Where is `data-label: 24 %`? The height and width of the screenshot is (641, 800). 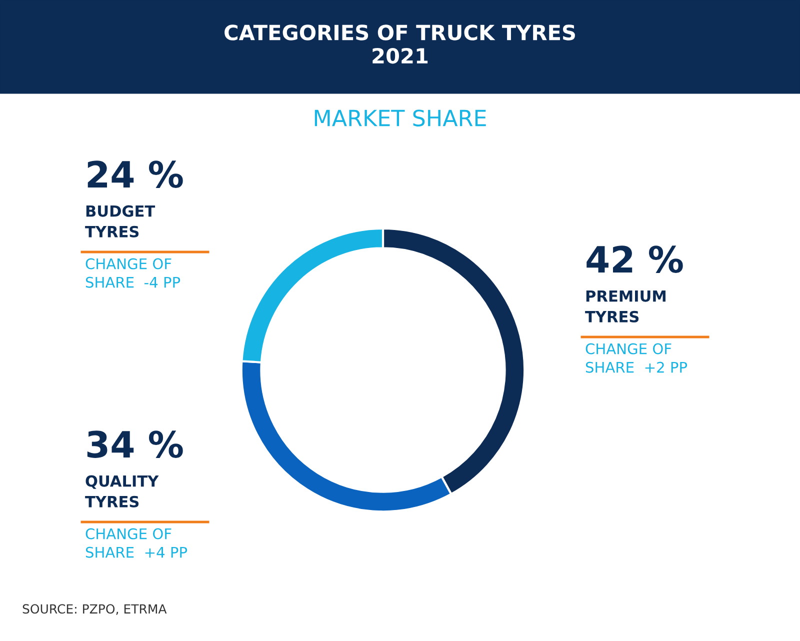 data-label: 24 % is located at coordinates (135, 174).